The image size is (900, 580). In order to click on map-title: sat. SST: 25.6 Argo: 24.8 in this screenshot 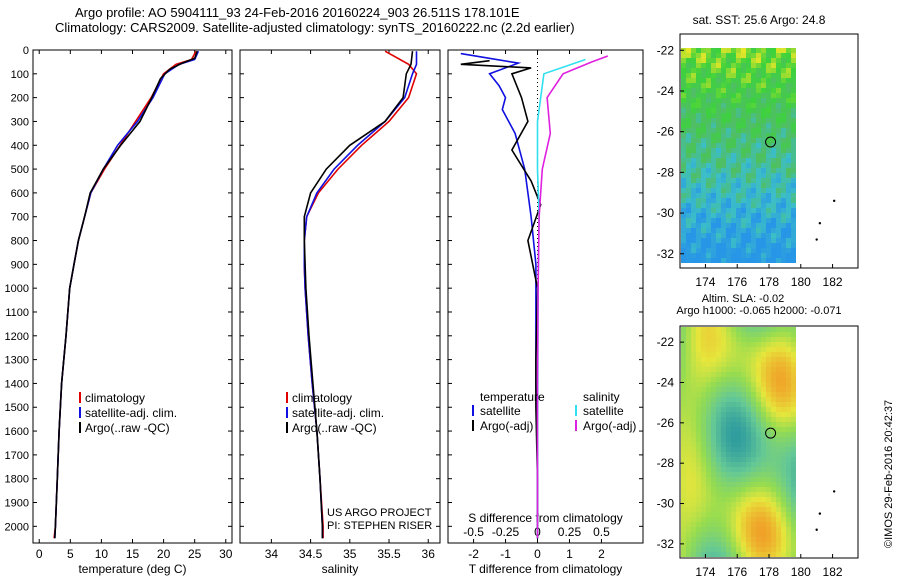, I will do `click(759, 20)`.